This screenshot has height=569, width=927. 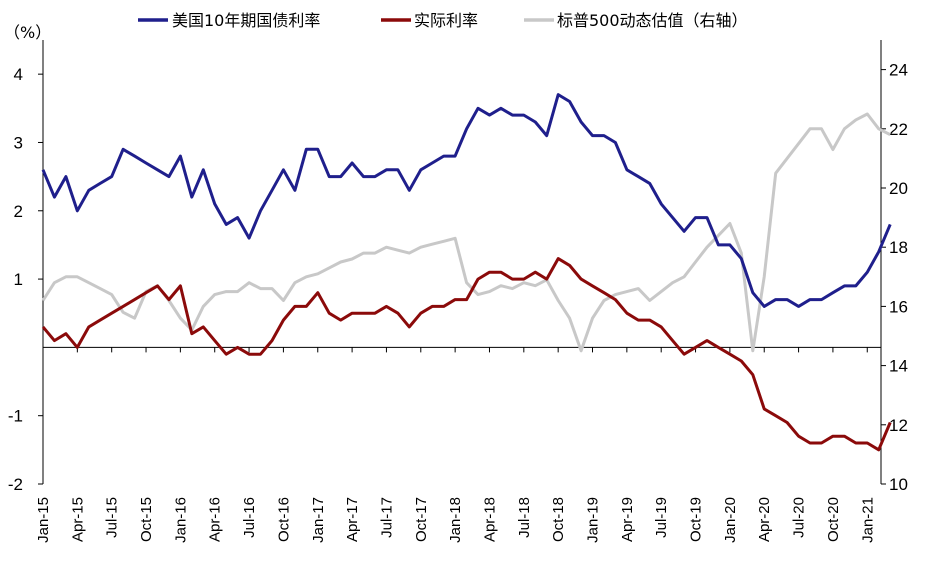 What do you see at coordinates (898, 366) in the screenshot?
I see `right-tick-label: 14` at bounding box center [898, 366].